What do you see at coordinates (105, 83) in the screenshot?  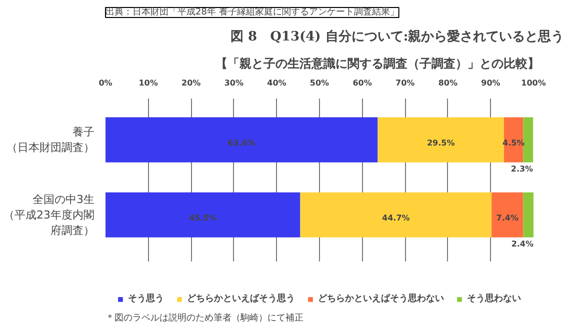 I see `x-tick-label: 0%` at bounding box center [105, 83].